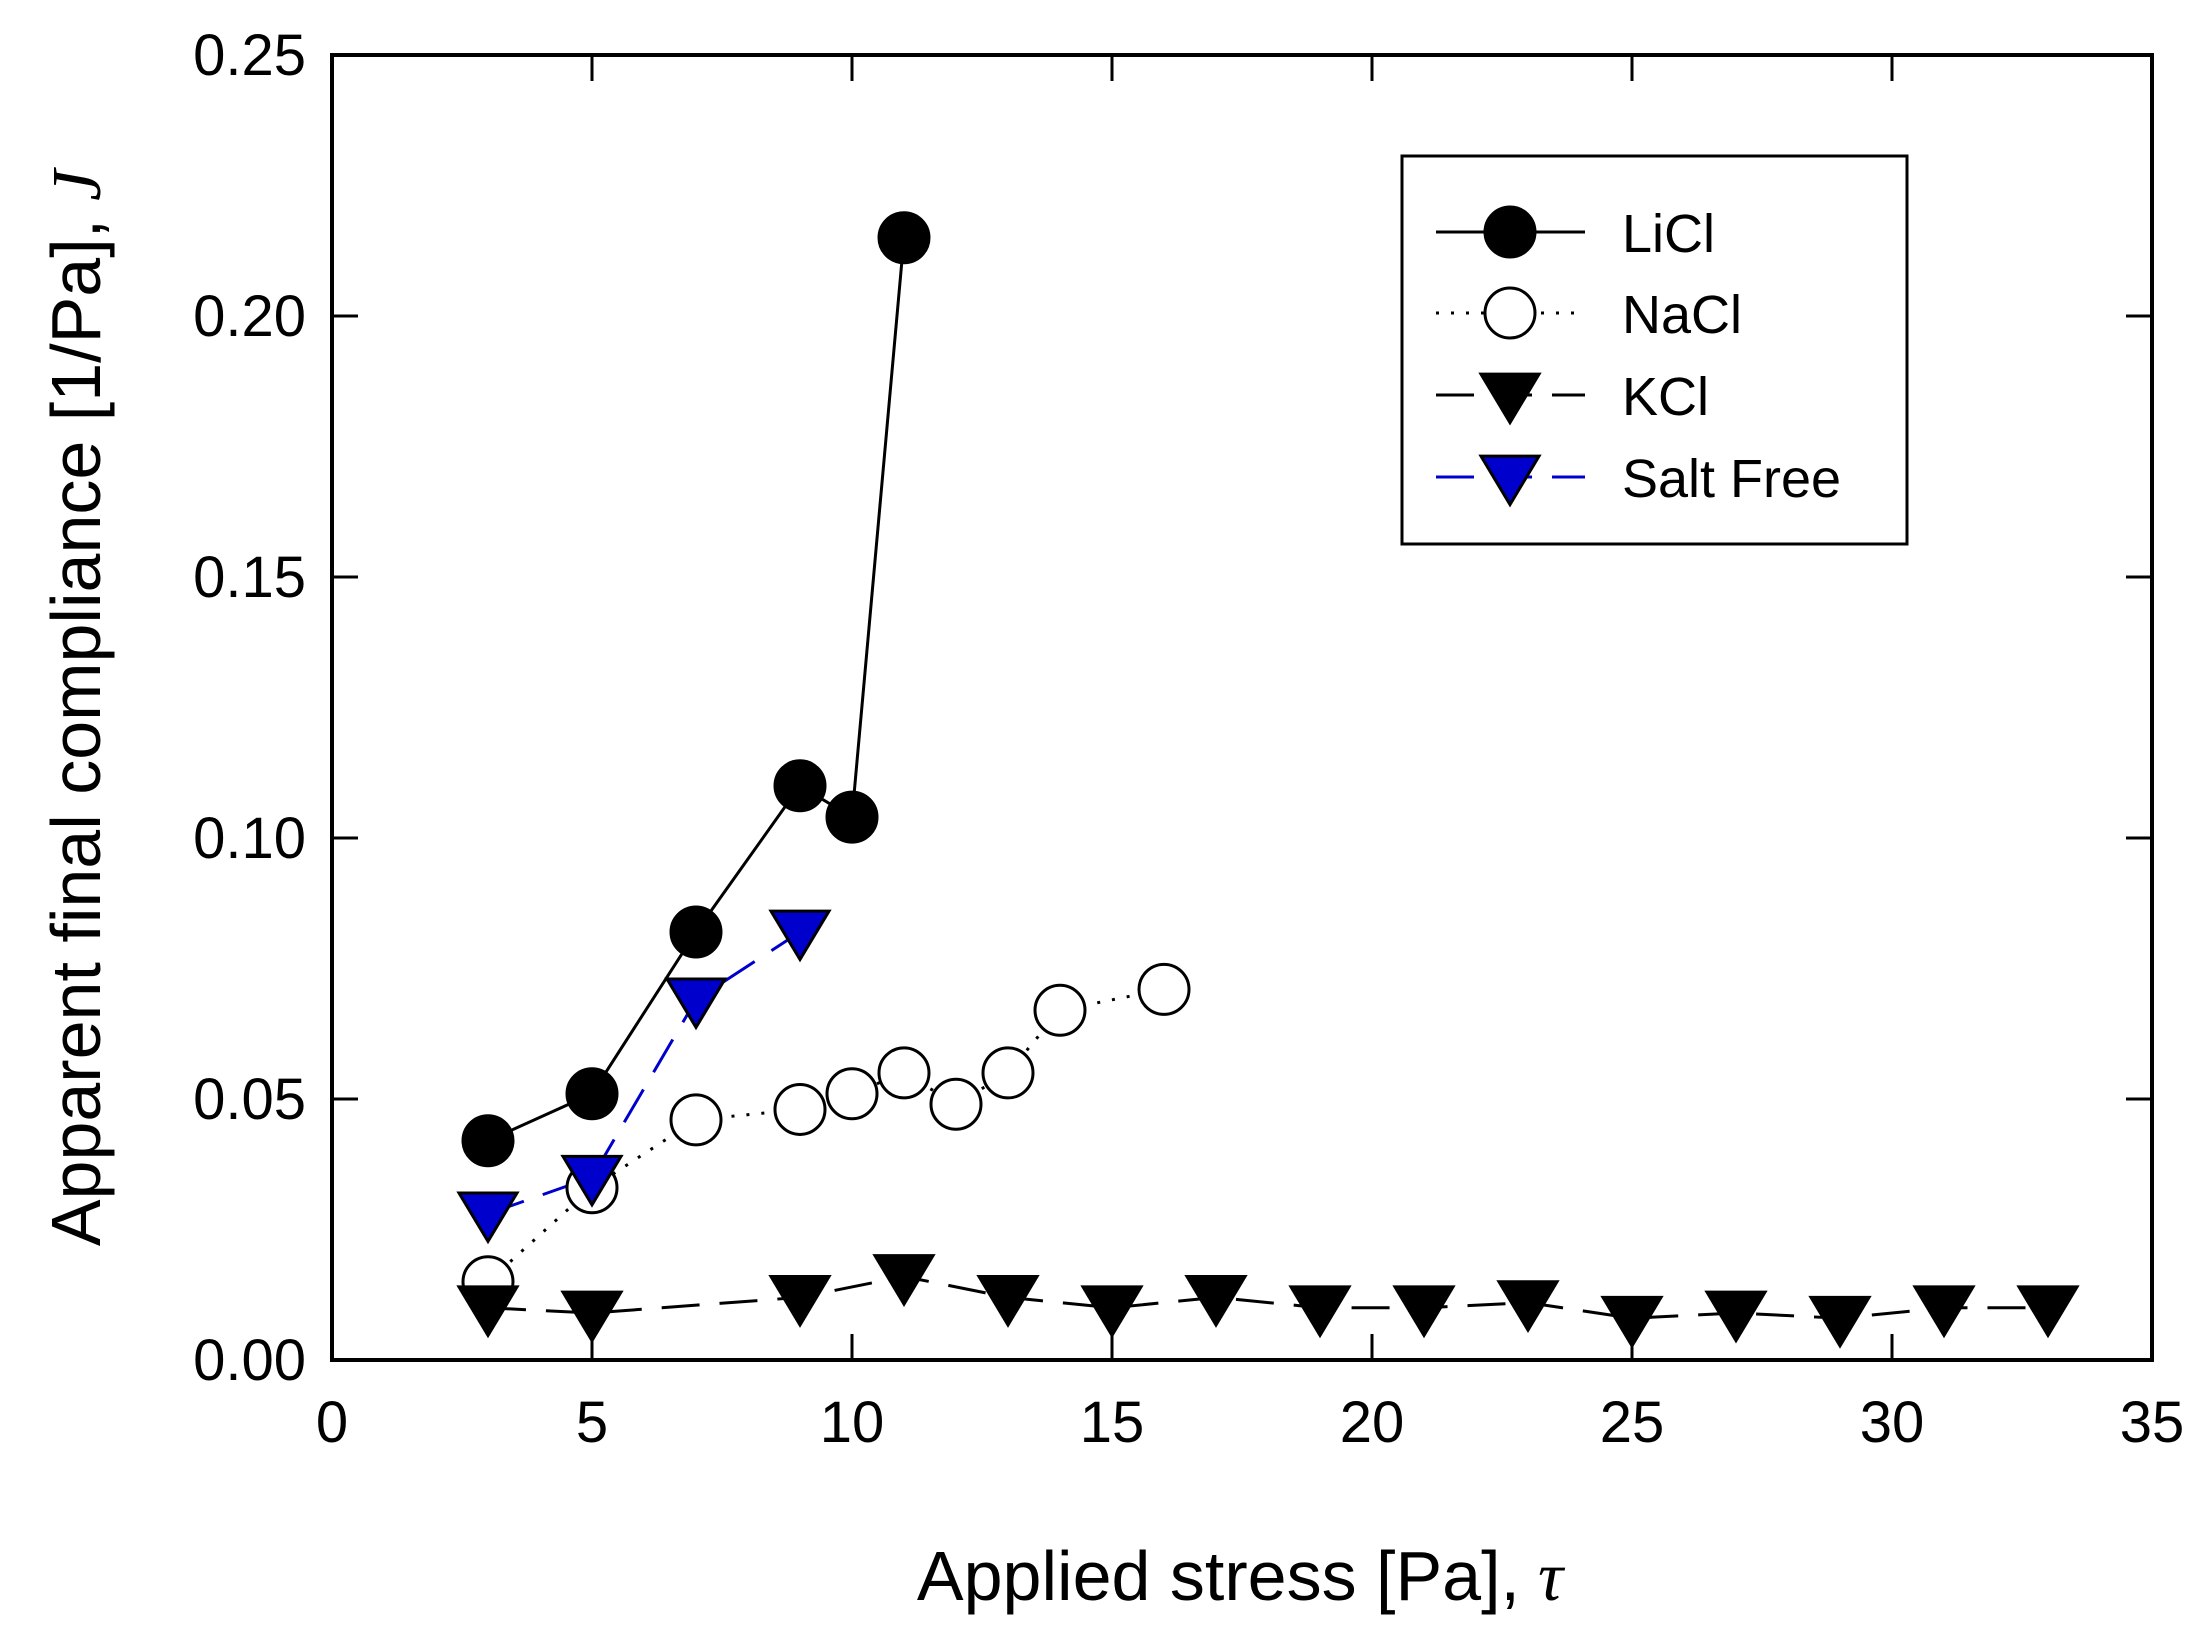 This screenshot has width=2207, height=1640. I want to click on y-tick-label: 0.10, so click(249, 838).